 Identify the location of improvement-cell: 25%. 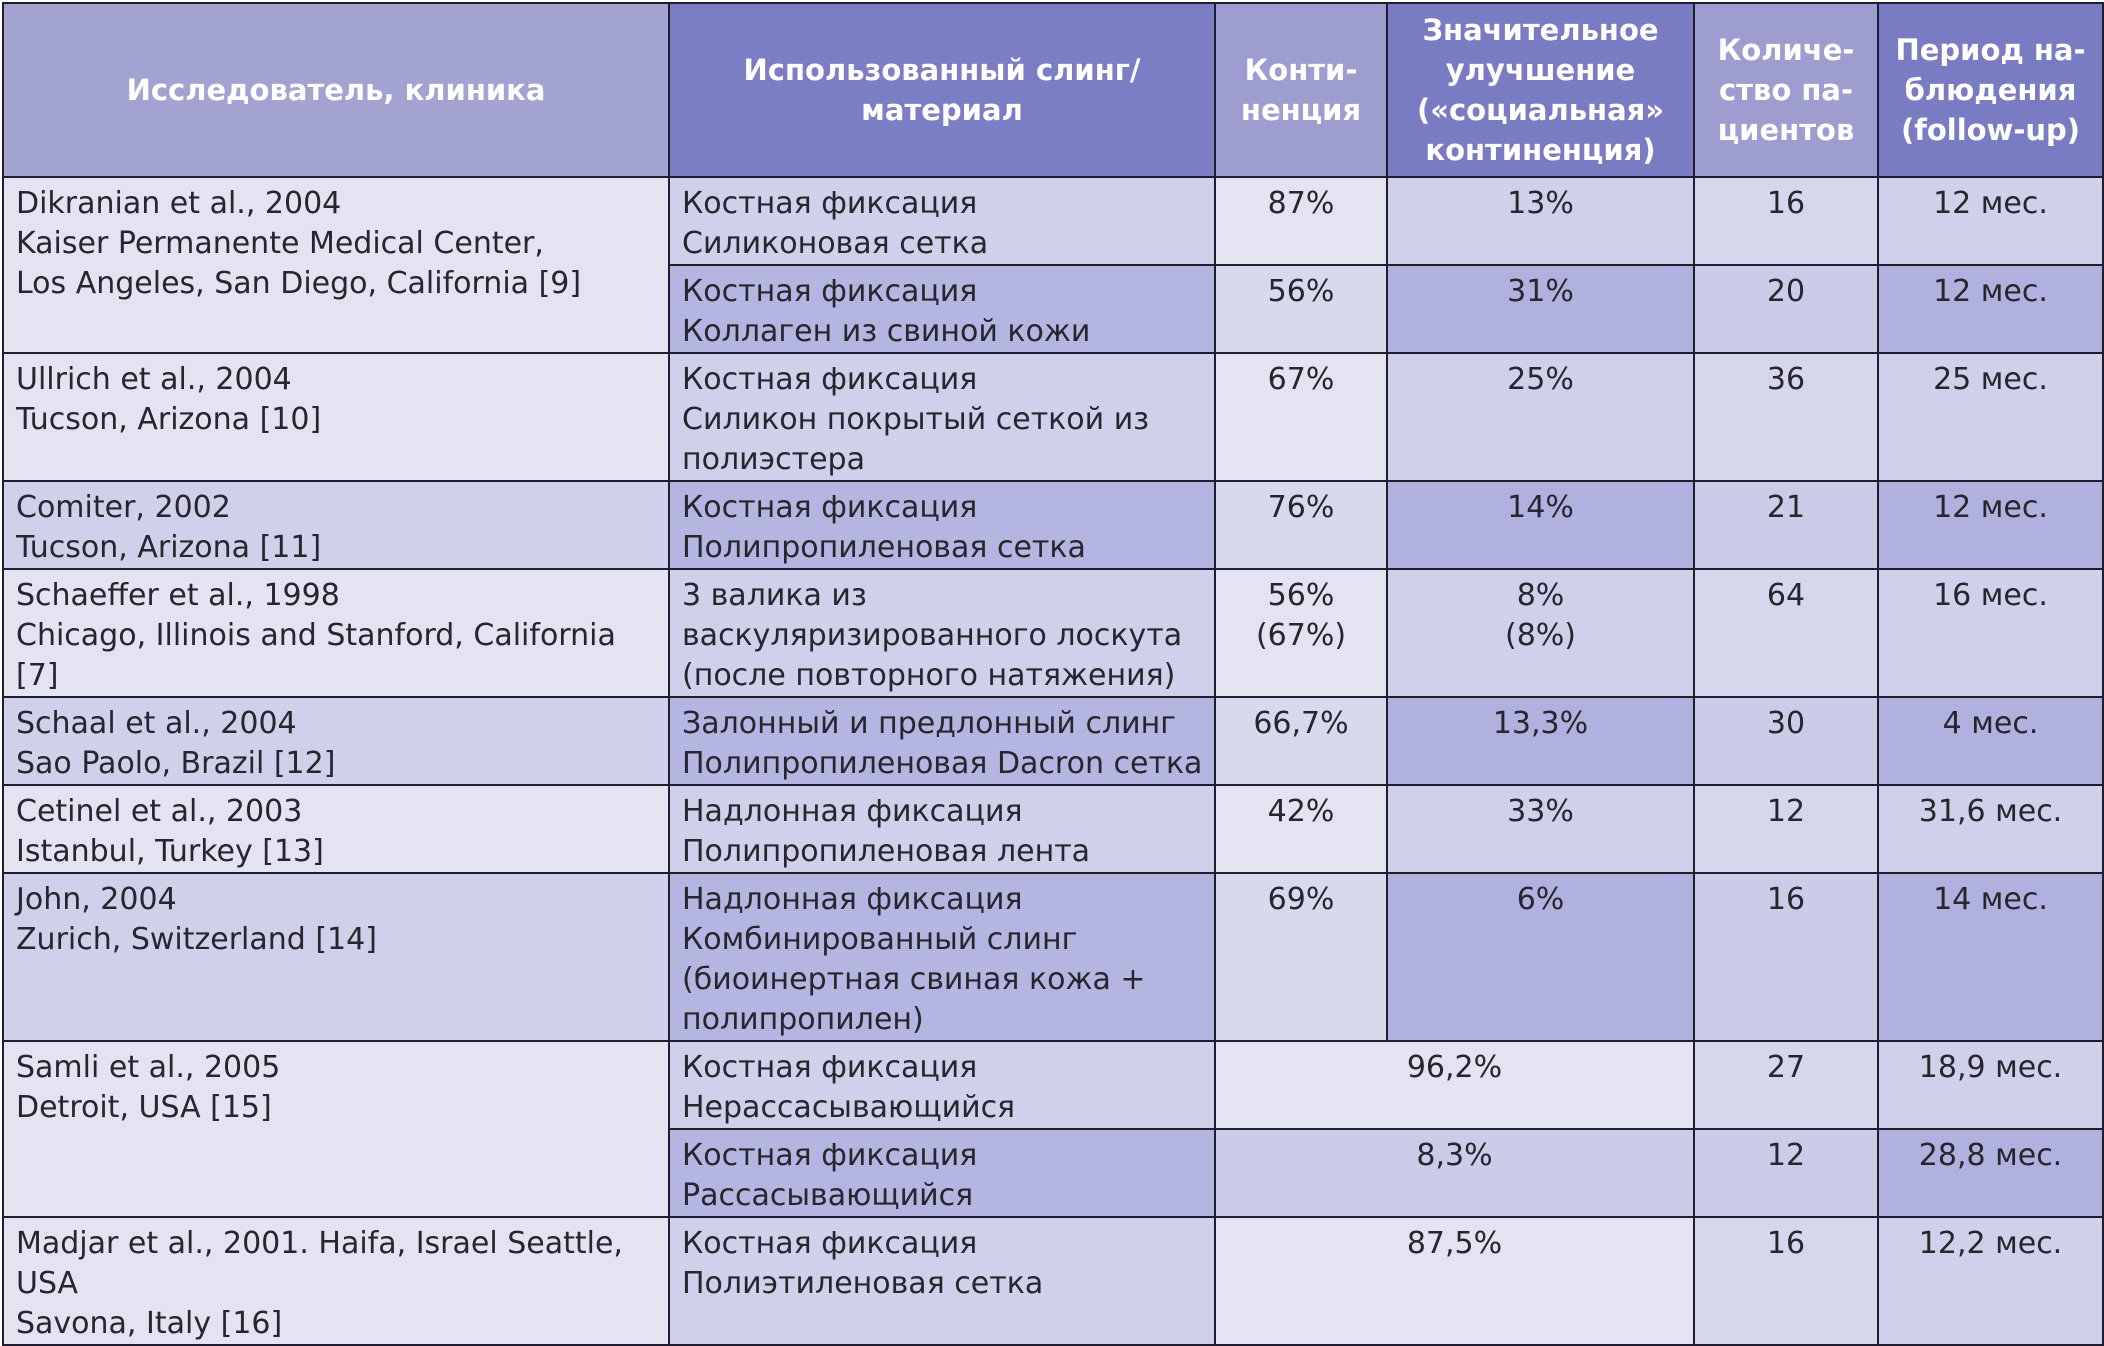
(1540, 417).